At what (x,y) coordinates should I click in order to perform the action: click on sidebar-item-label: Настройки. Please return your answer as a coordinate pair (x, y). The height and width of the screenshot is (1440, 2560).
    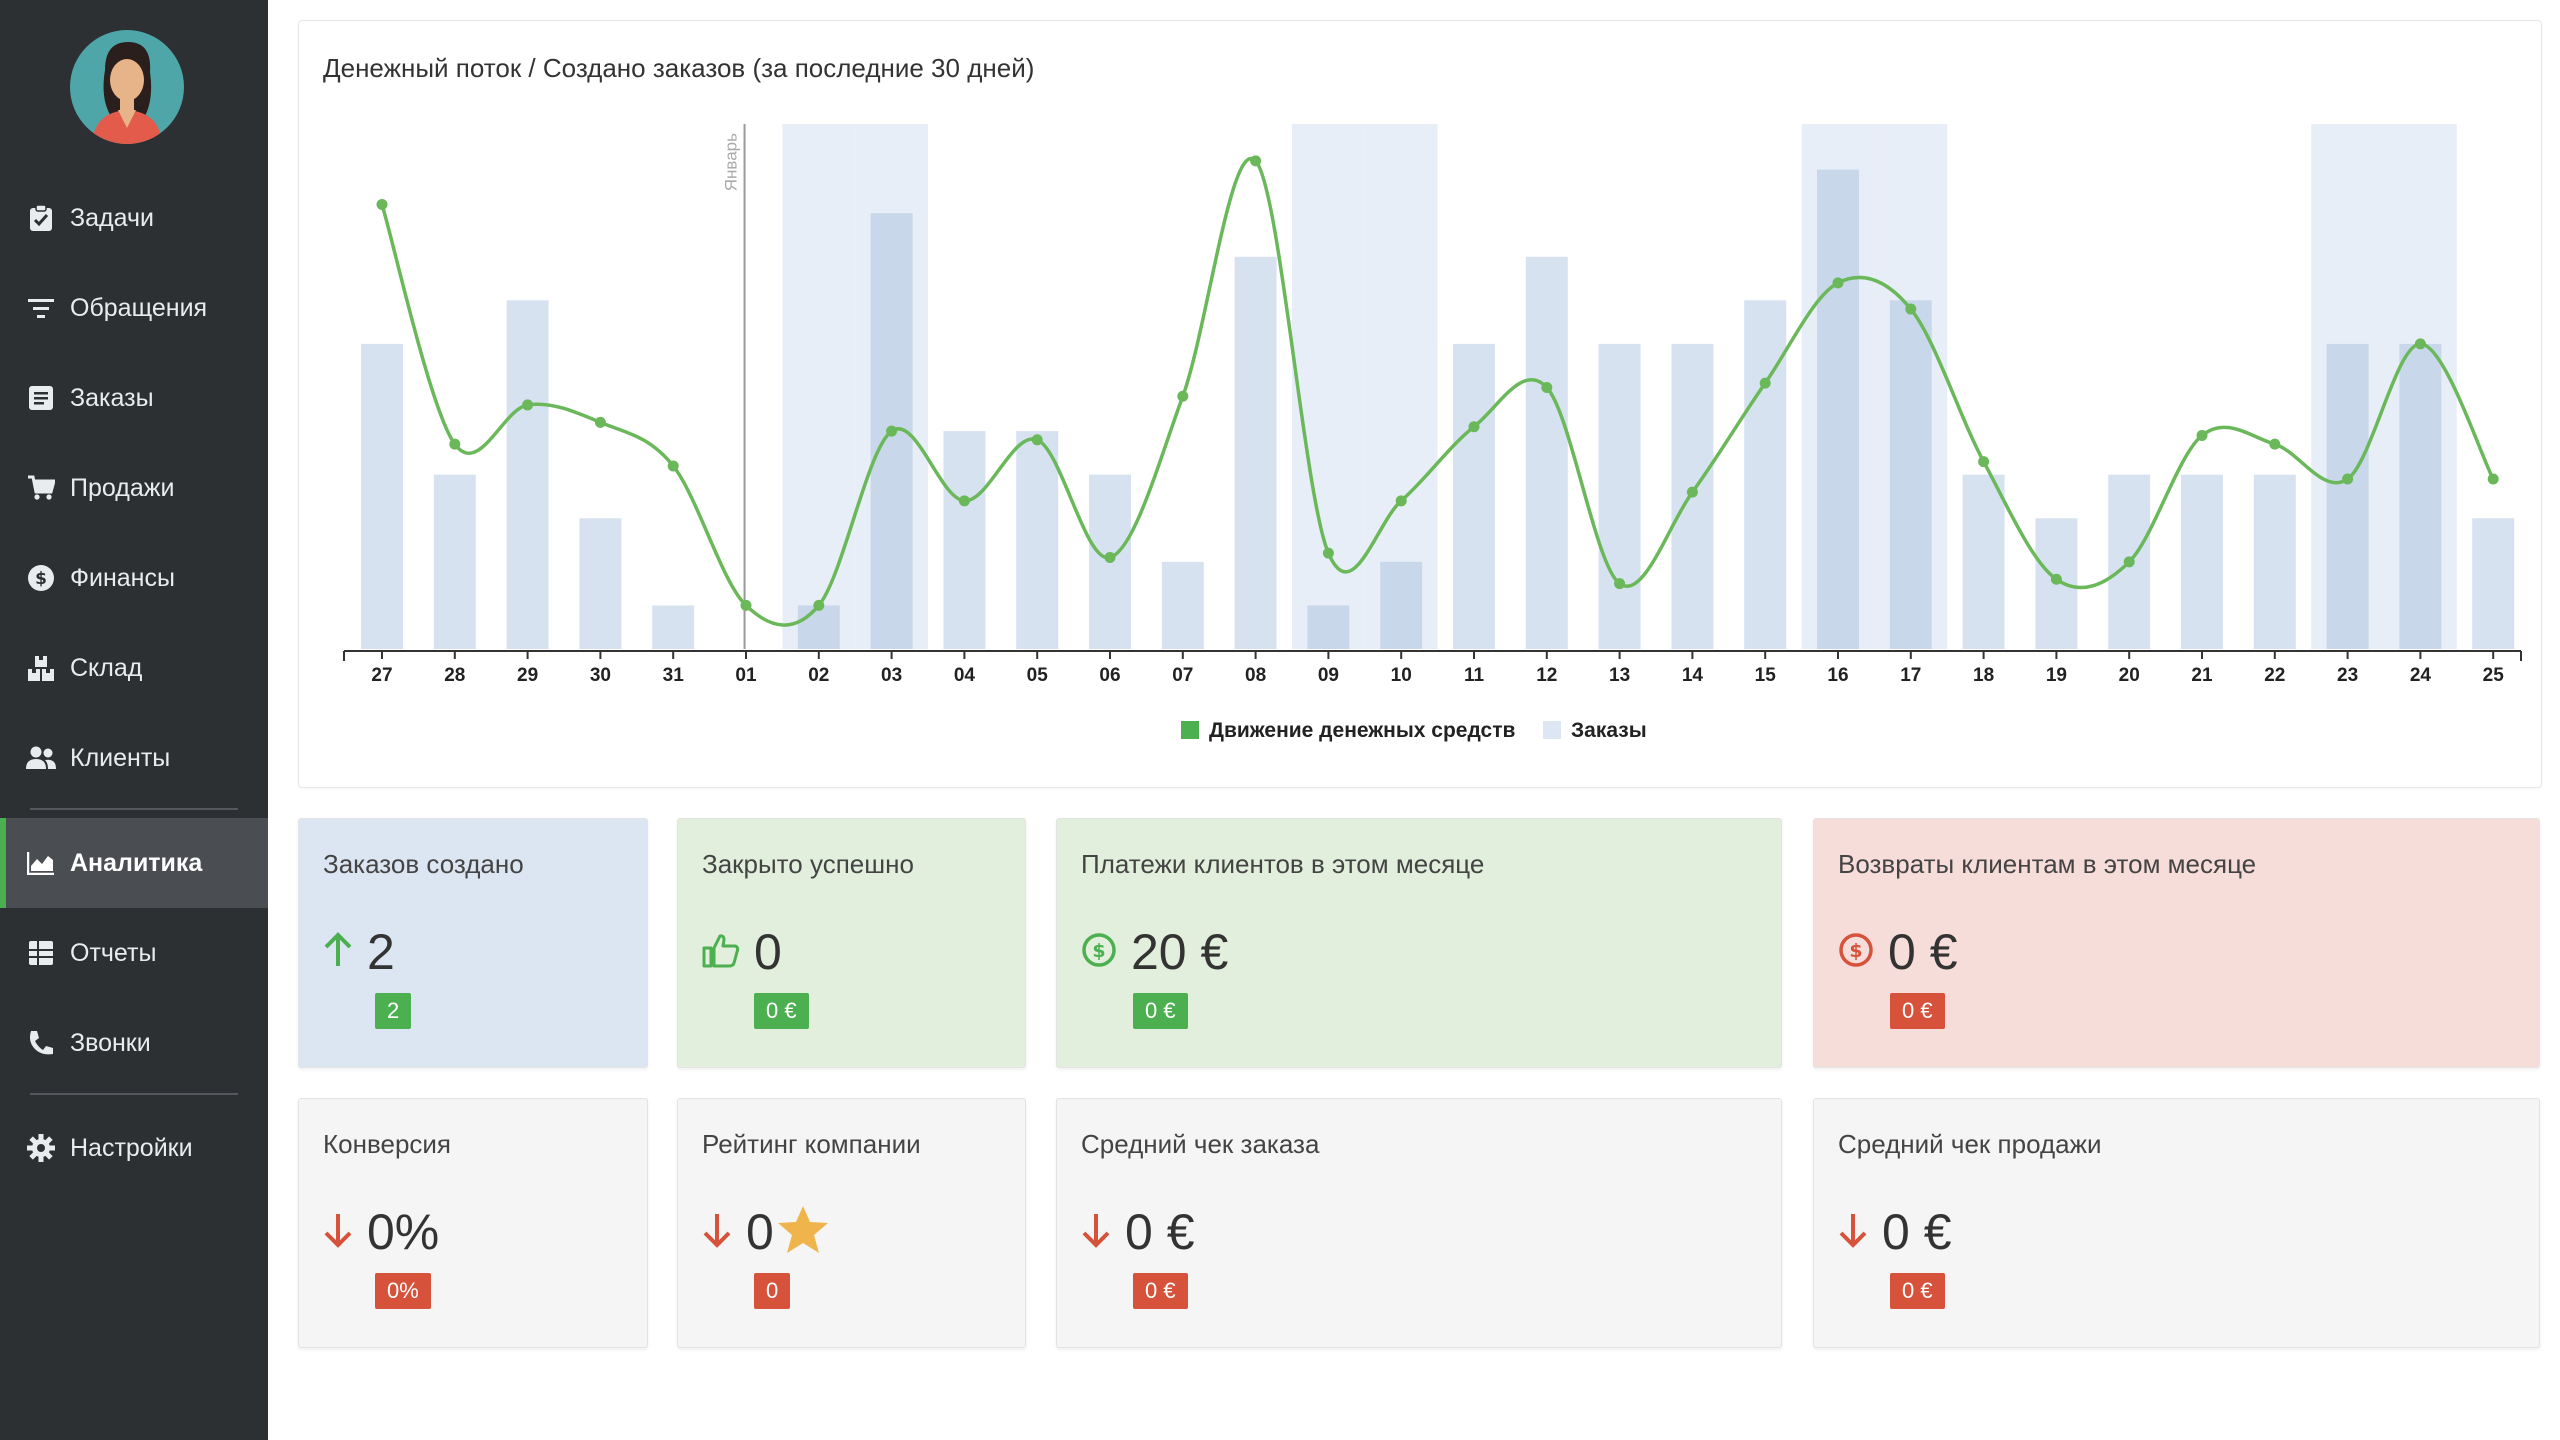
    Looking at the image, I should click on (131, 1147).